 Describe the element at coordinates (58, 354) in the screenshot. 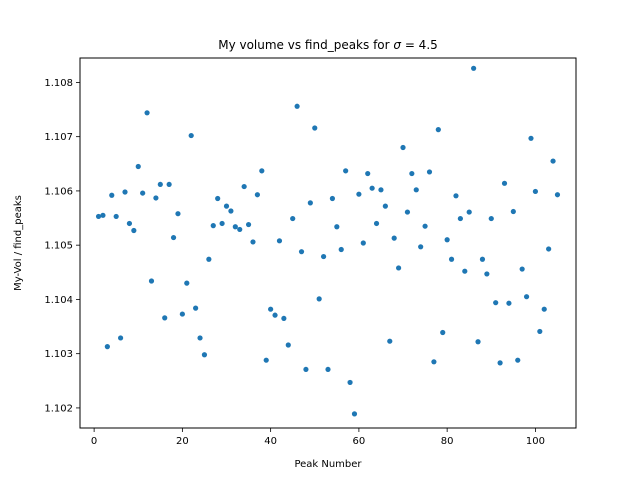

I see `y-tick-label: 1.103` at that location.